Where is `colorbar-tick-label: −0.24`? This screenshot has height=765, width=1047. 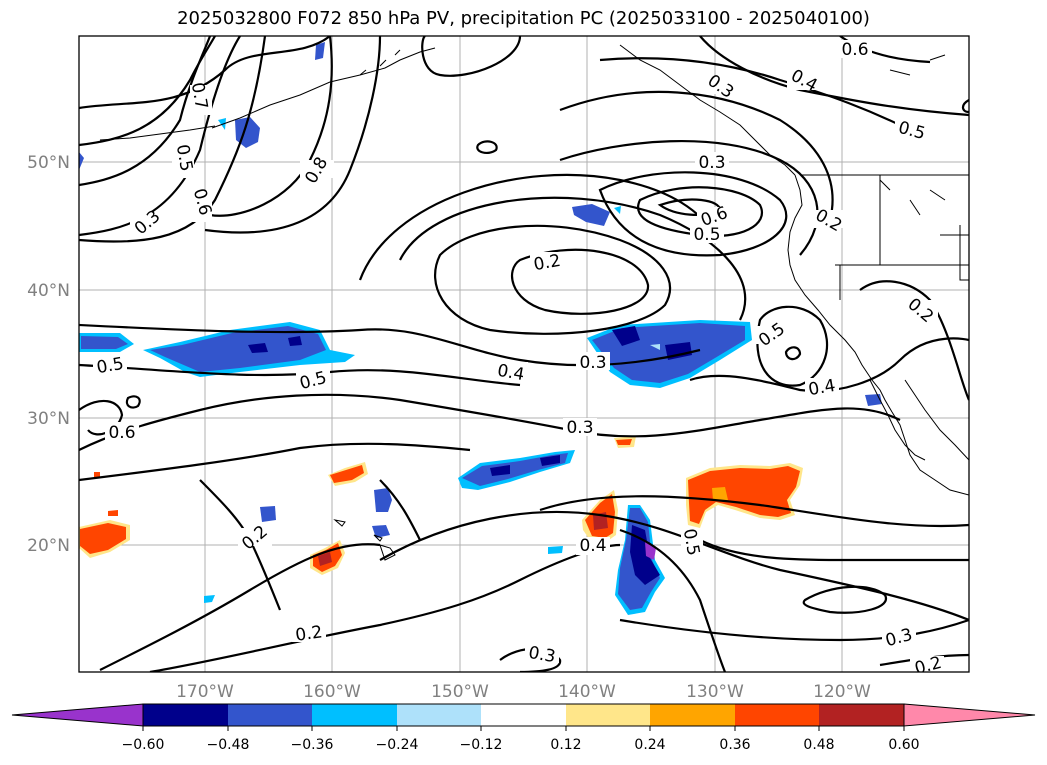 colorbar-tick-label: −0.24 is located at coordinates (397, 745).